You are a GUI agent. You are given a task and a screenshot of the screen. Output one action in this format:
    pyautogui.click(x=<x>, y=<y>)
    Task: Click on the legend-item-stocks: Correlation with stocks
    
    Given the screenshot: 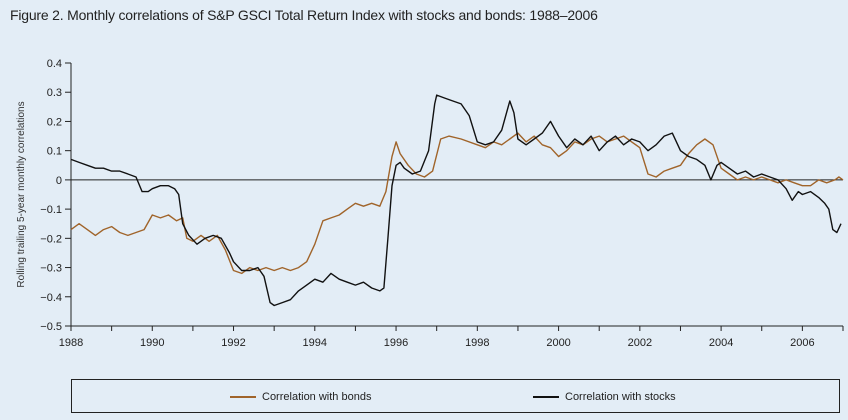 What is the action you would take?
    pyautogui.click(x=604, y=397)
    